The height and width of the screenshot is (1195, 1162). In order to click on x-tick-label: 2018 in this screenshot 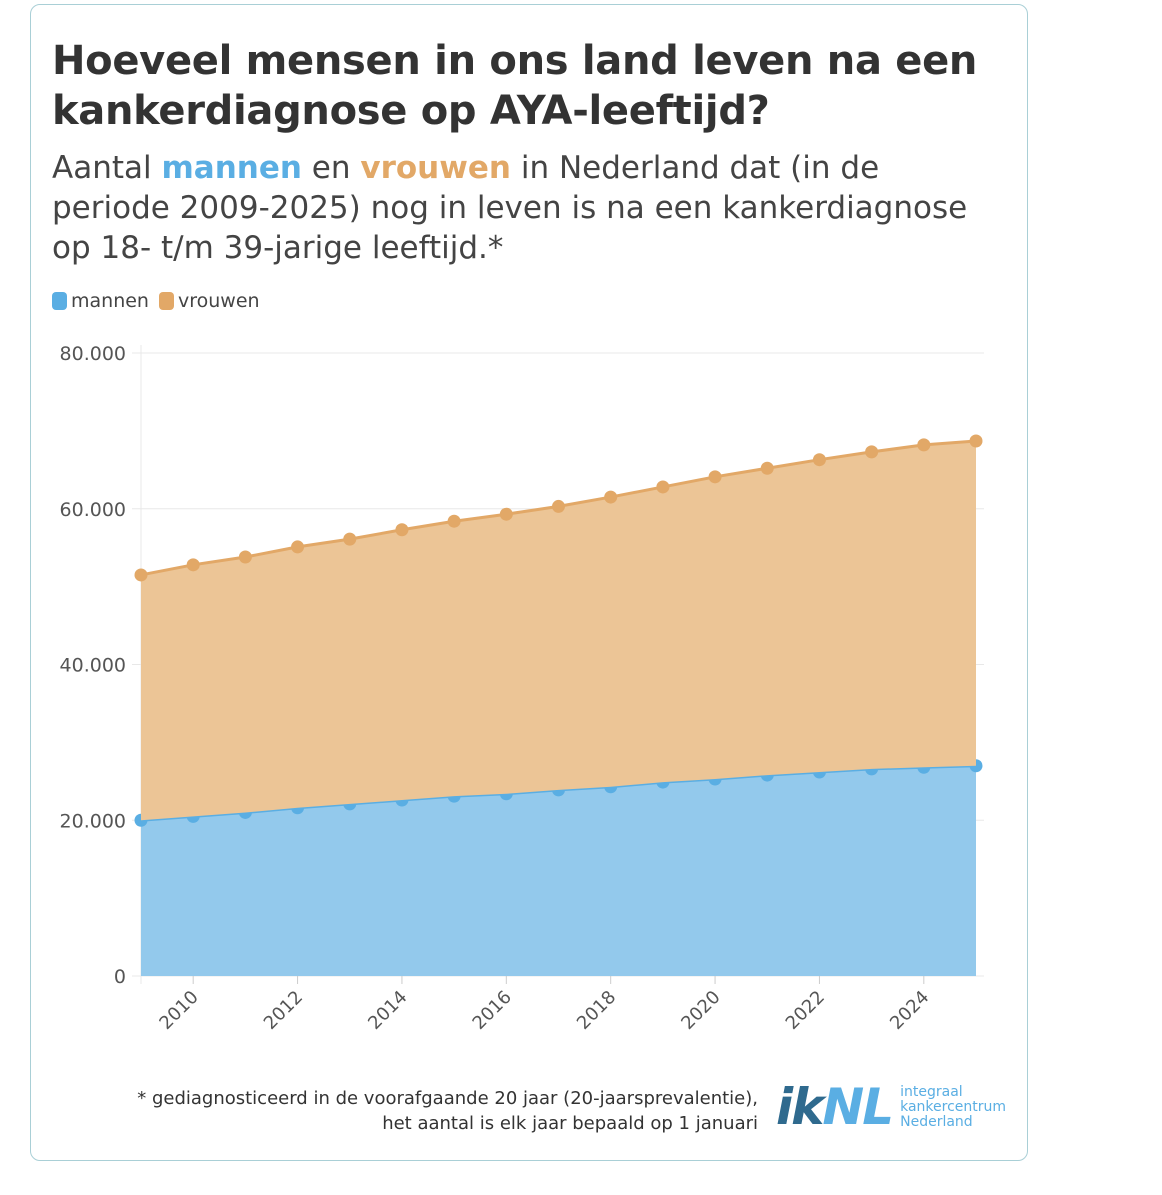, I will do `click(596, 1010)`.